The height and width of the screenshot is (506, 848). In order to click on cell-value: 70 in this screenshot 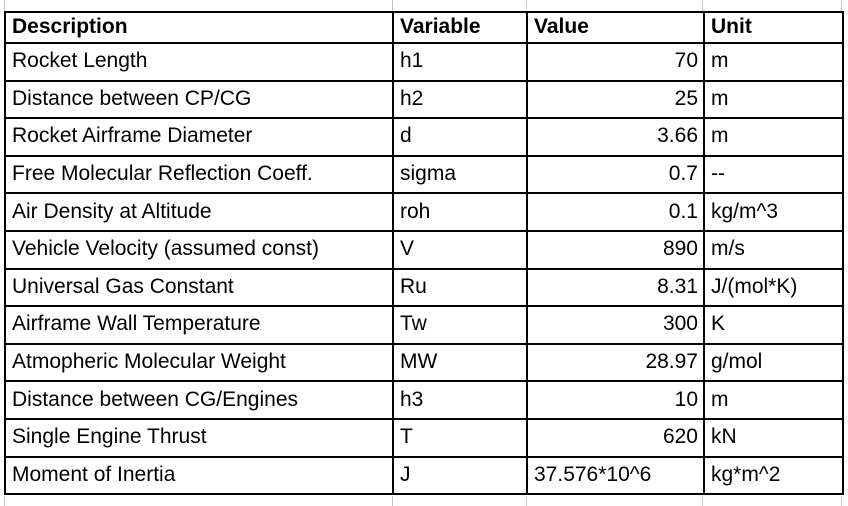, I will do `click(615, 62)`.